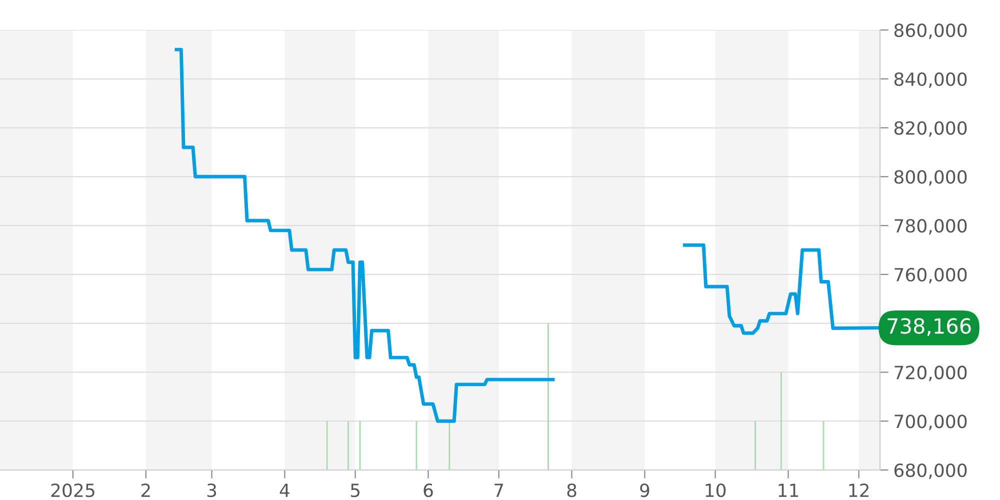  What do you see at coordinates (72, 491) in the screenshot?
I see `x-tick-label: 2025` at bounding box center [72, 491].